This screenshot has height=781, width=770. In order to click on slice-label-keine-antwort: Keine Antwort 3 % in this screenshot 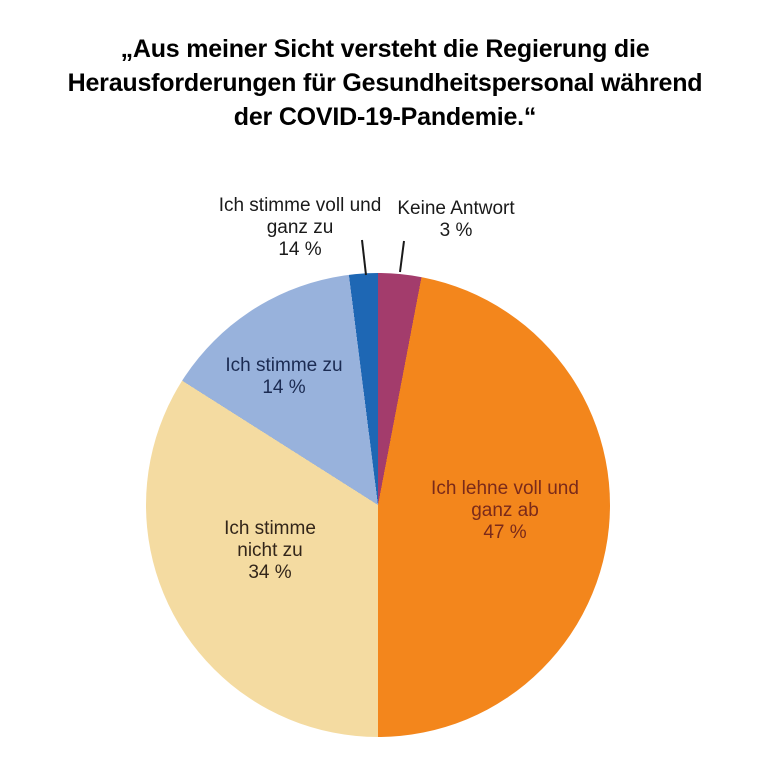, I will do `click(456, 220)`.